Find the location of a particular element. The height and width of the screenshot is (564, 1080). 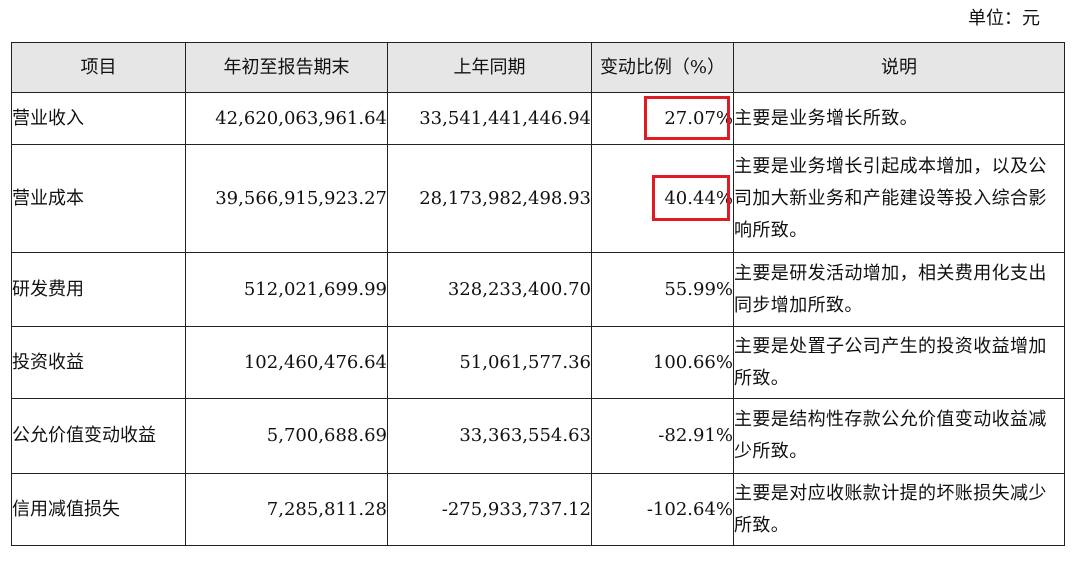

row-change: -82.91% is located at coordinates (662, 436).